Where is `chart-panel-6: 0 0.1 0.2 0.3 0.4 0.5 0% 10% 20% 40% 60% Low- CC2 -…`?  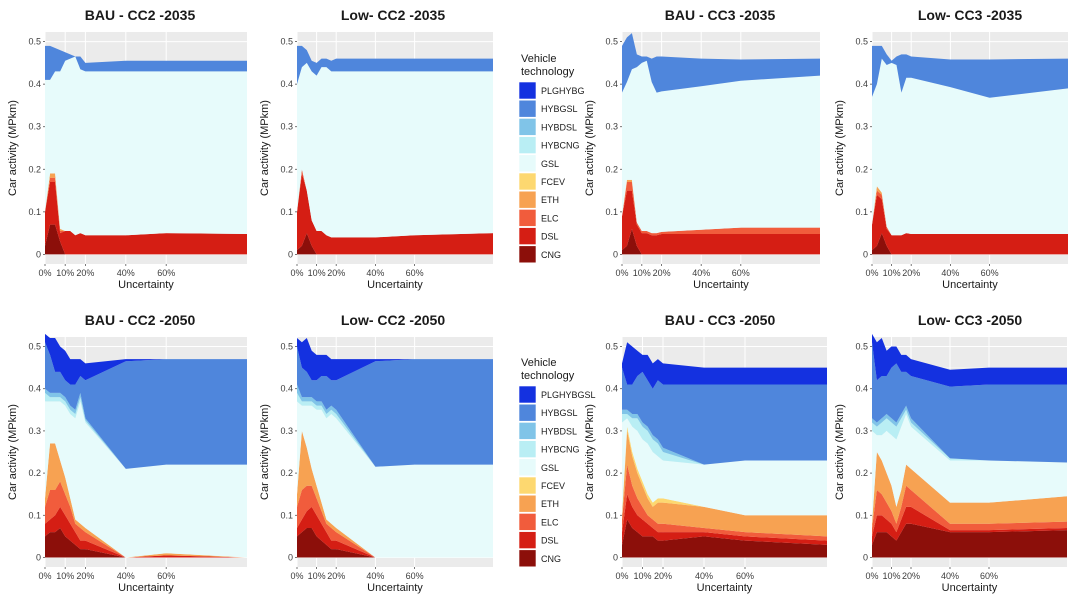 chart-panel-6: 0 0.1 0.2 0.3 0.4 0.5 0% 10% 20% 40% 60% Low- CC2 -… is located at coordinates (376, 453).